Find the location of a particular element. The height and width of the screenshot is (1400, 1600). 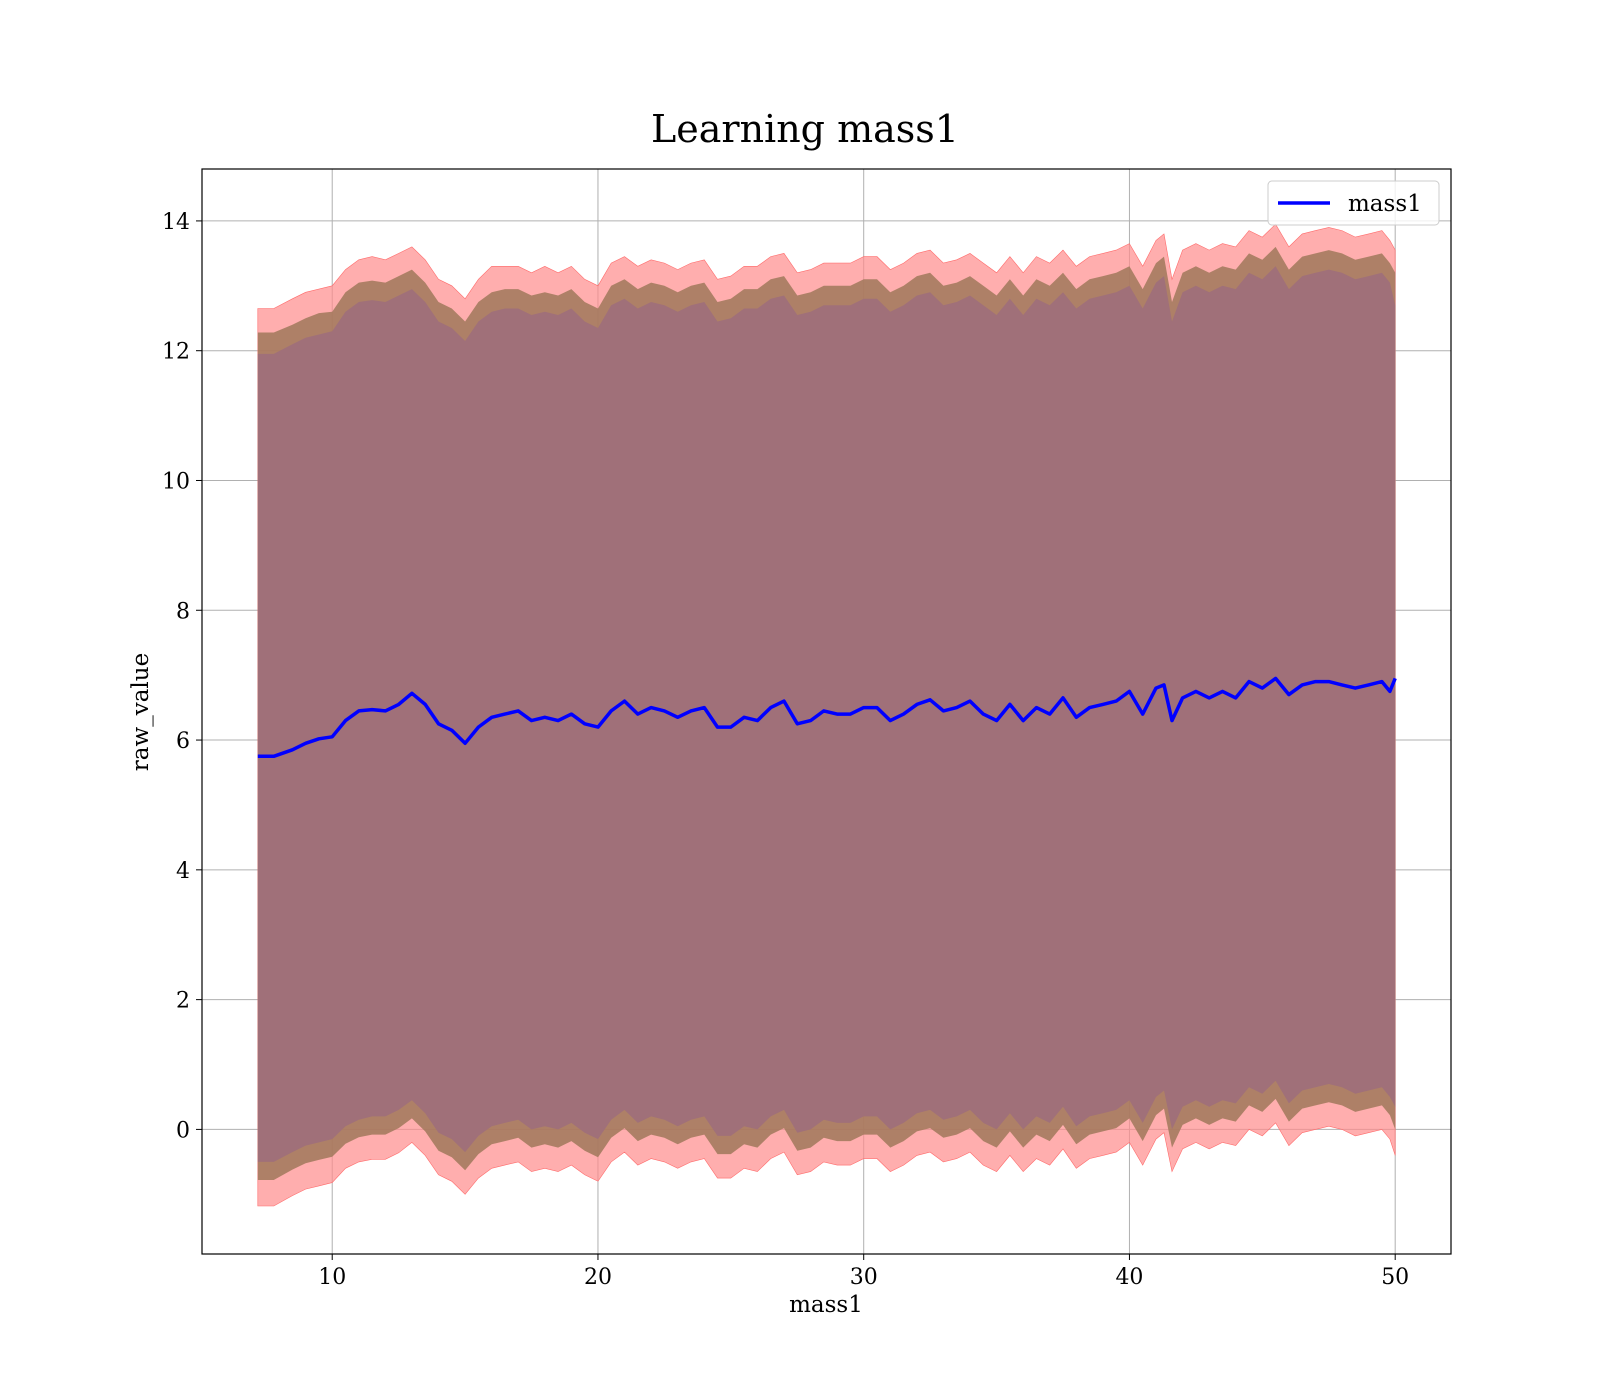

legend-label: mass1 is located at coordinates (1385, 204).